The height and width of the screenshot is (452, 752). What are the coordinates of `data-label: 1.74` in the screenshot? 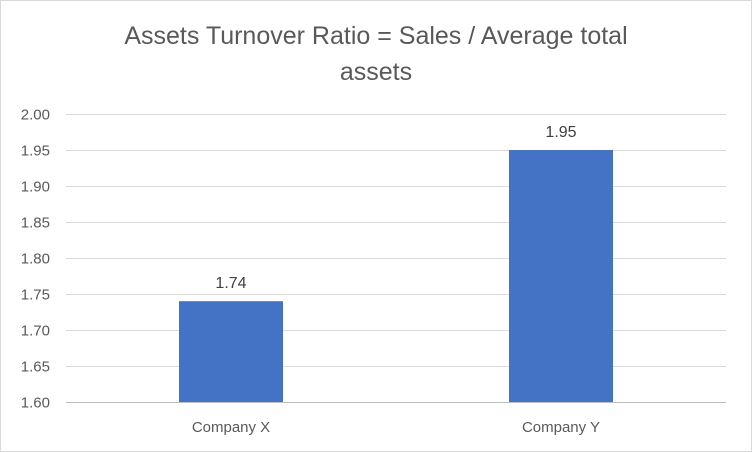 It's located at (230, 283).